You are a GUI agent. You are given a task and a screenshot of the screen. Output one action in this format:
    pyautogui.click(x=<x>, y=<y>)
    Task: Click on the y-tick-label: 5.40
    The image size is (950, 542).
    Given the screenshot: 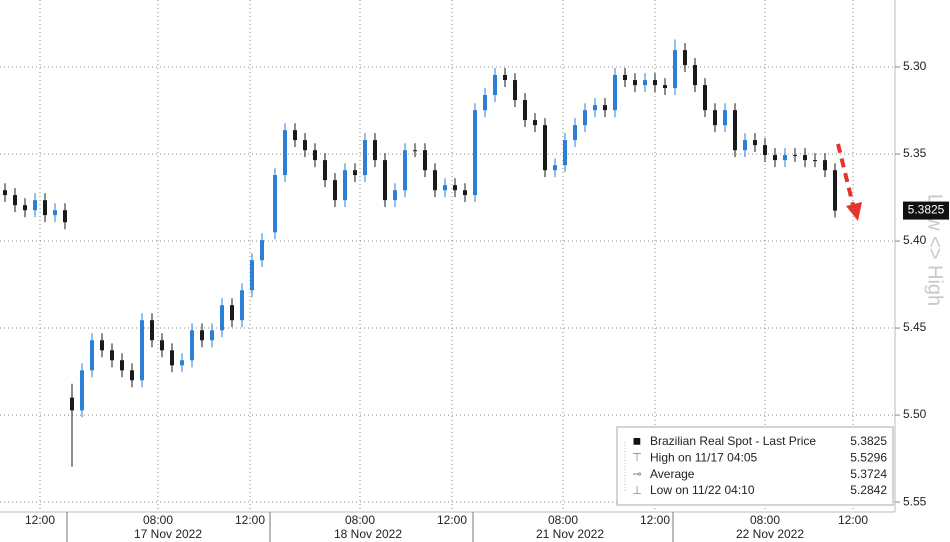 What is the action you would take?
    pyautogui.click(x=915, y=240)
    